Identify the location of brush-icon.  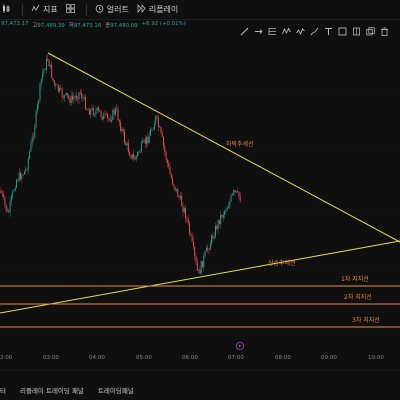
(314, 31).